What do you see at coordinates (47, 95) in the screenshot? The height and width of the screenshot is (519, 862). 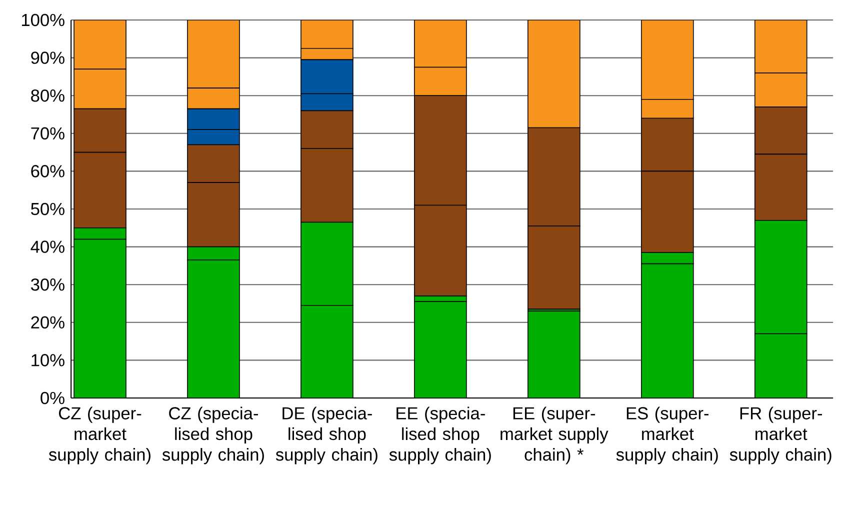 I see `y-tick-label: 80%` at bounding box center [47, 95].